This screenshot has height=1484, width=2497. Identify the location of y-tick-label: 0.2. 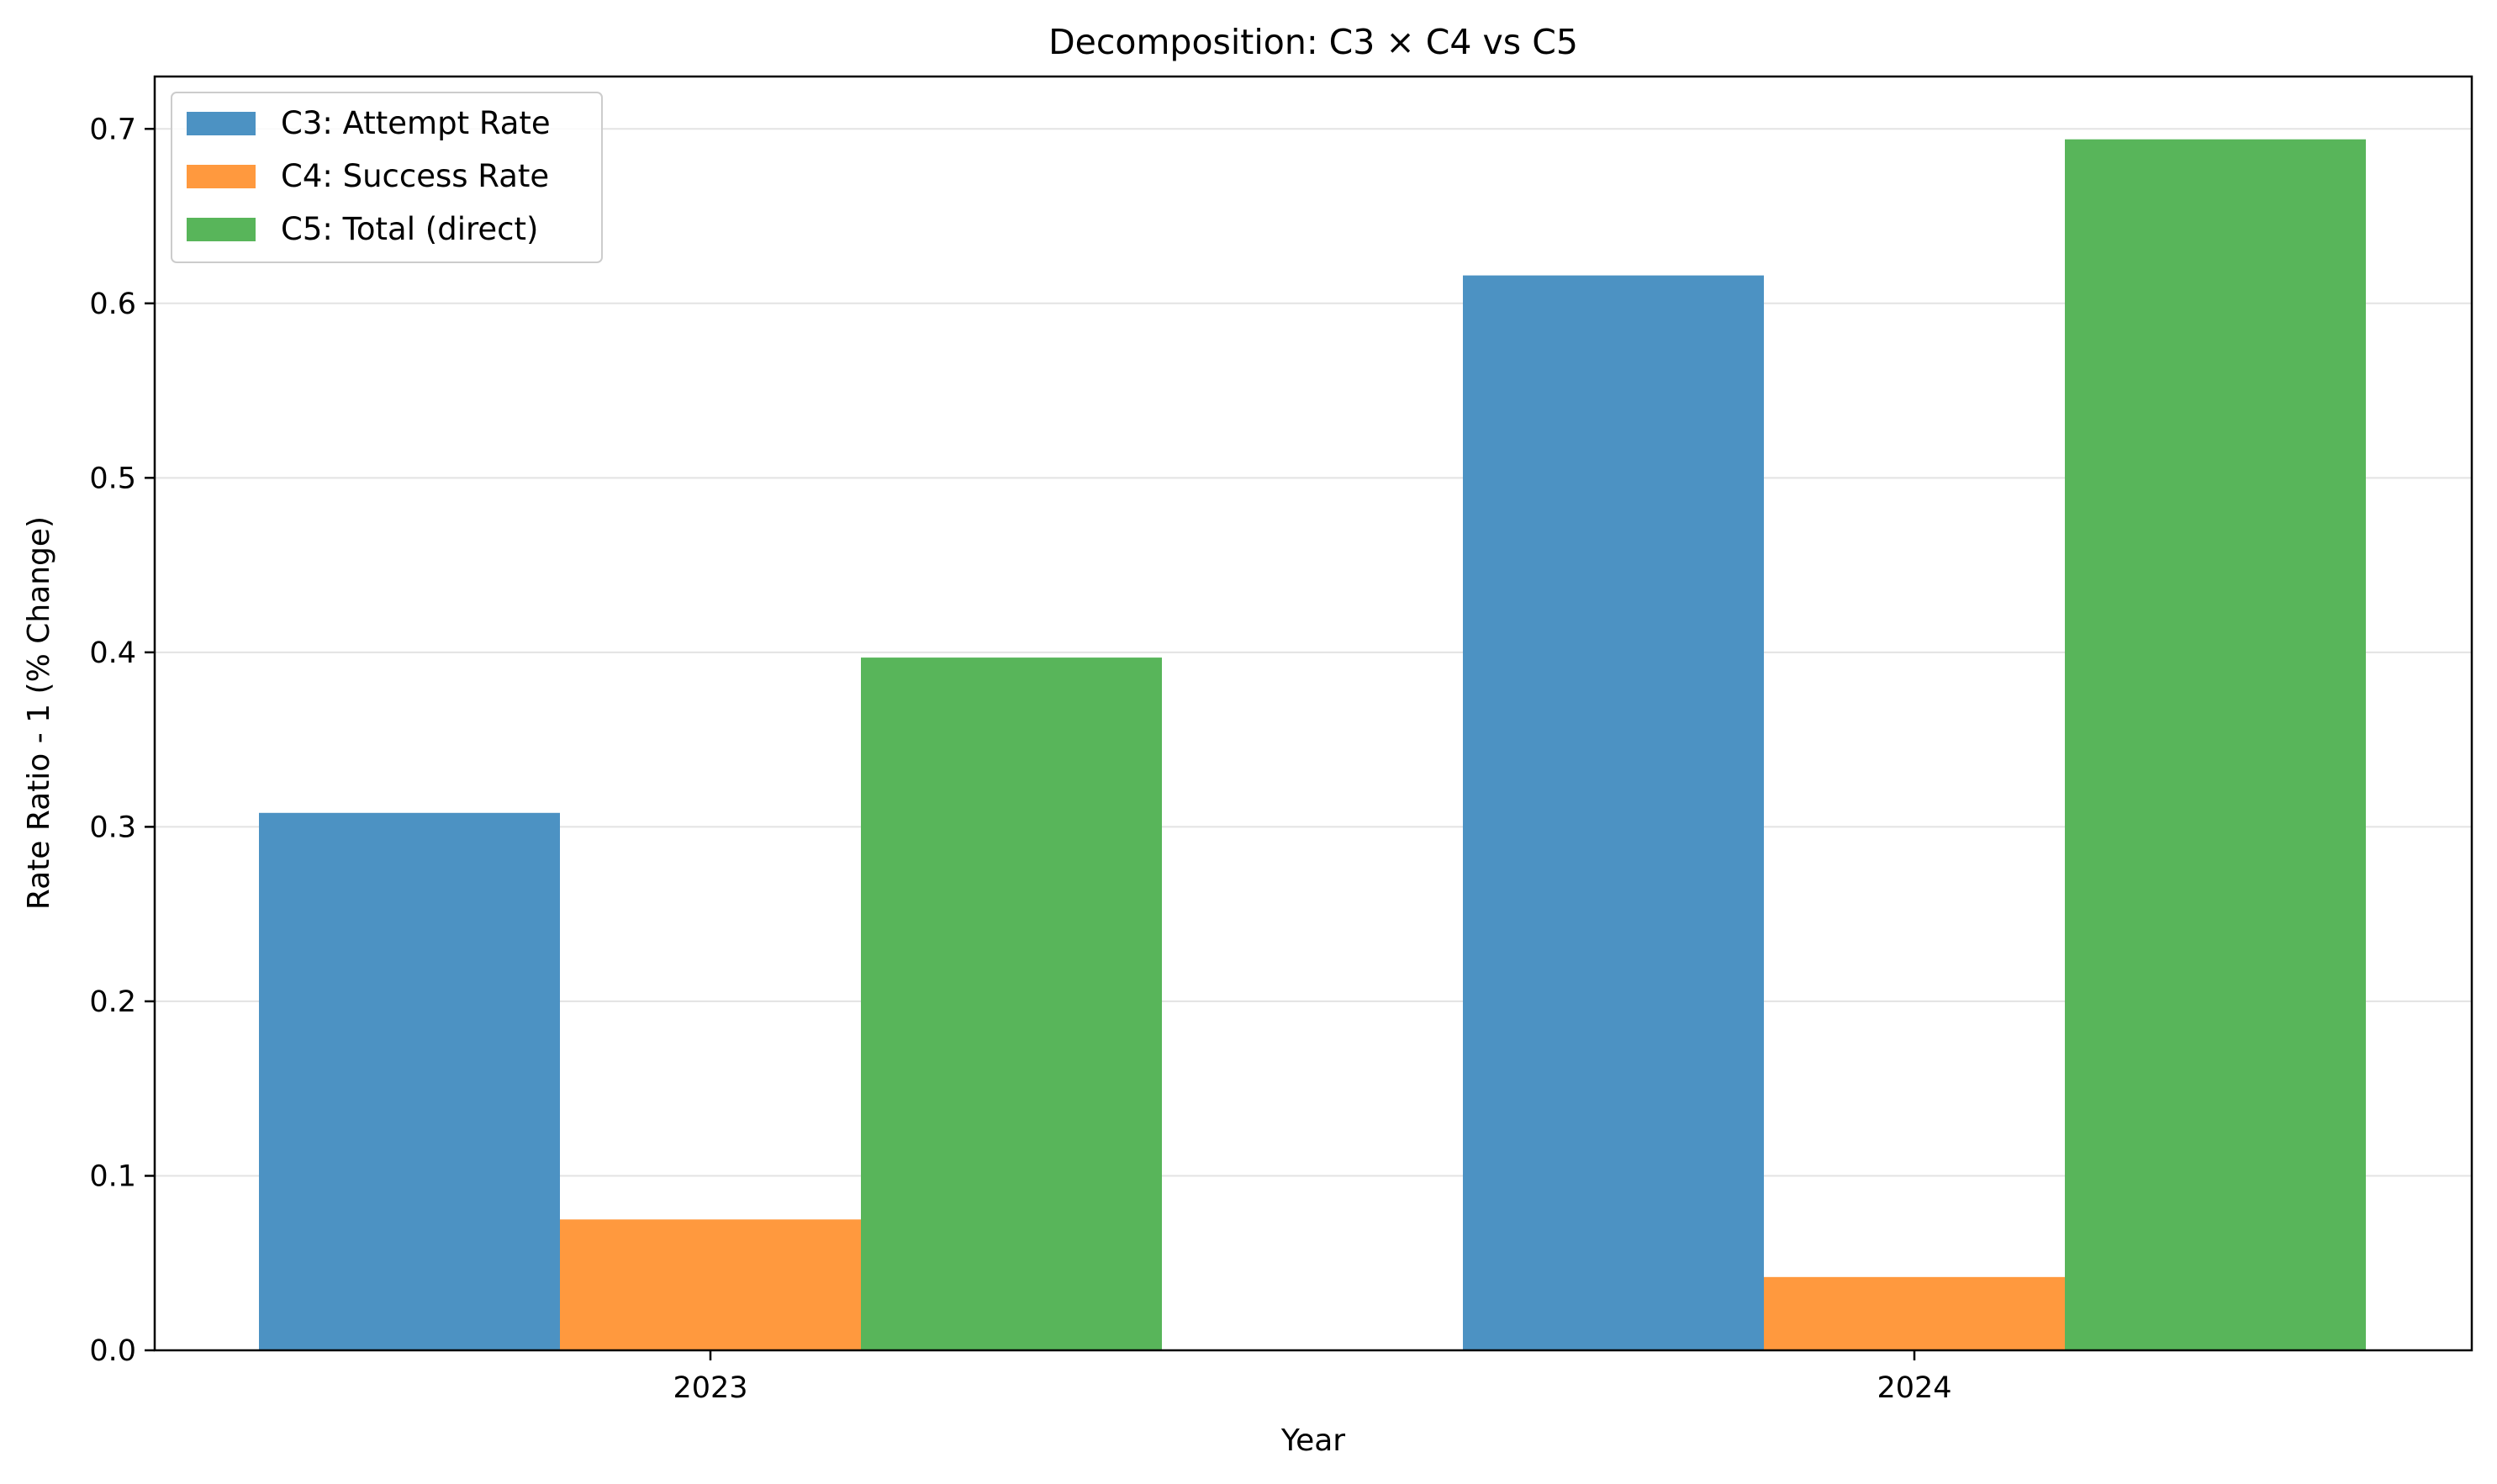
(112, 1002).